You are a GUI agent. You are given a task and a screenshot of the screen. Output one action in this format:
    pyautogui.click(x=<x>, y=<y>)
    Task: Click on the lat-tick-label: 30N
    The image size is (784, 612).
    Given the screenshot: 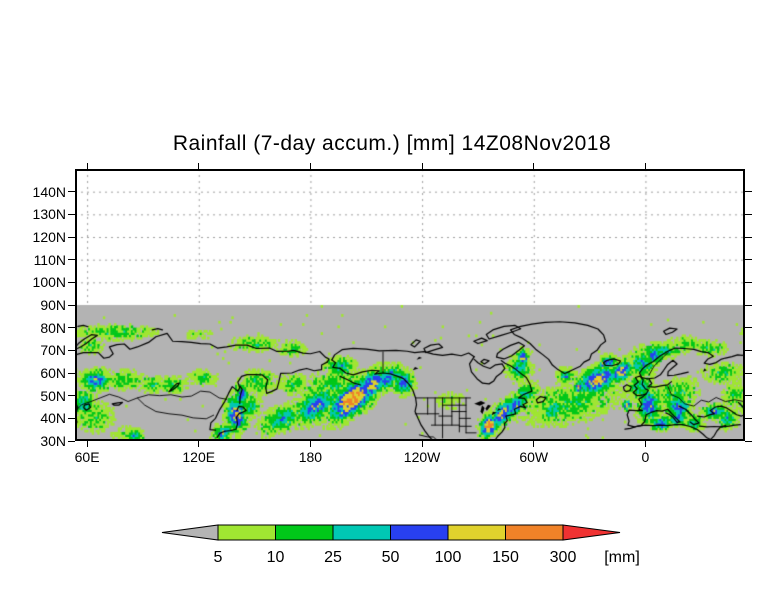 What is the action you would take?
    pyautogui.click(x=53, y=441)
    